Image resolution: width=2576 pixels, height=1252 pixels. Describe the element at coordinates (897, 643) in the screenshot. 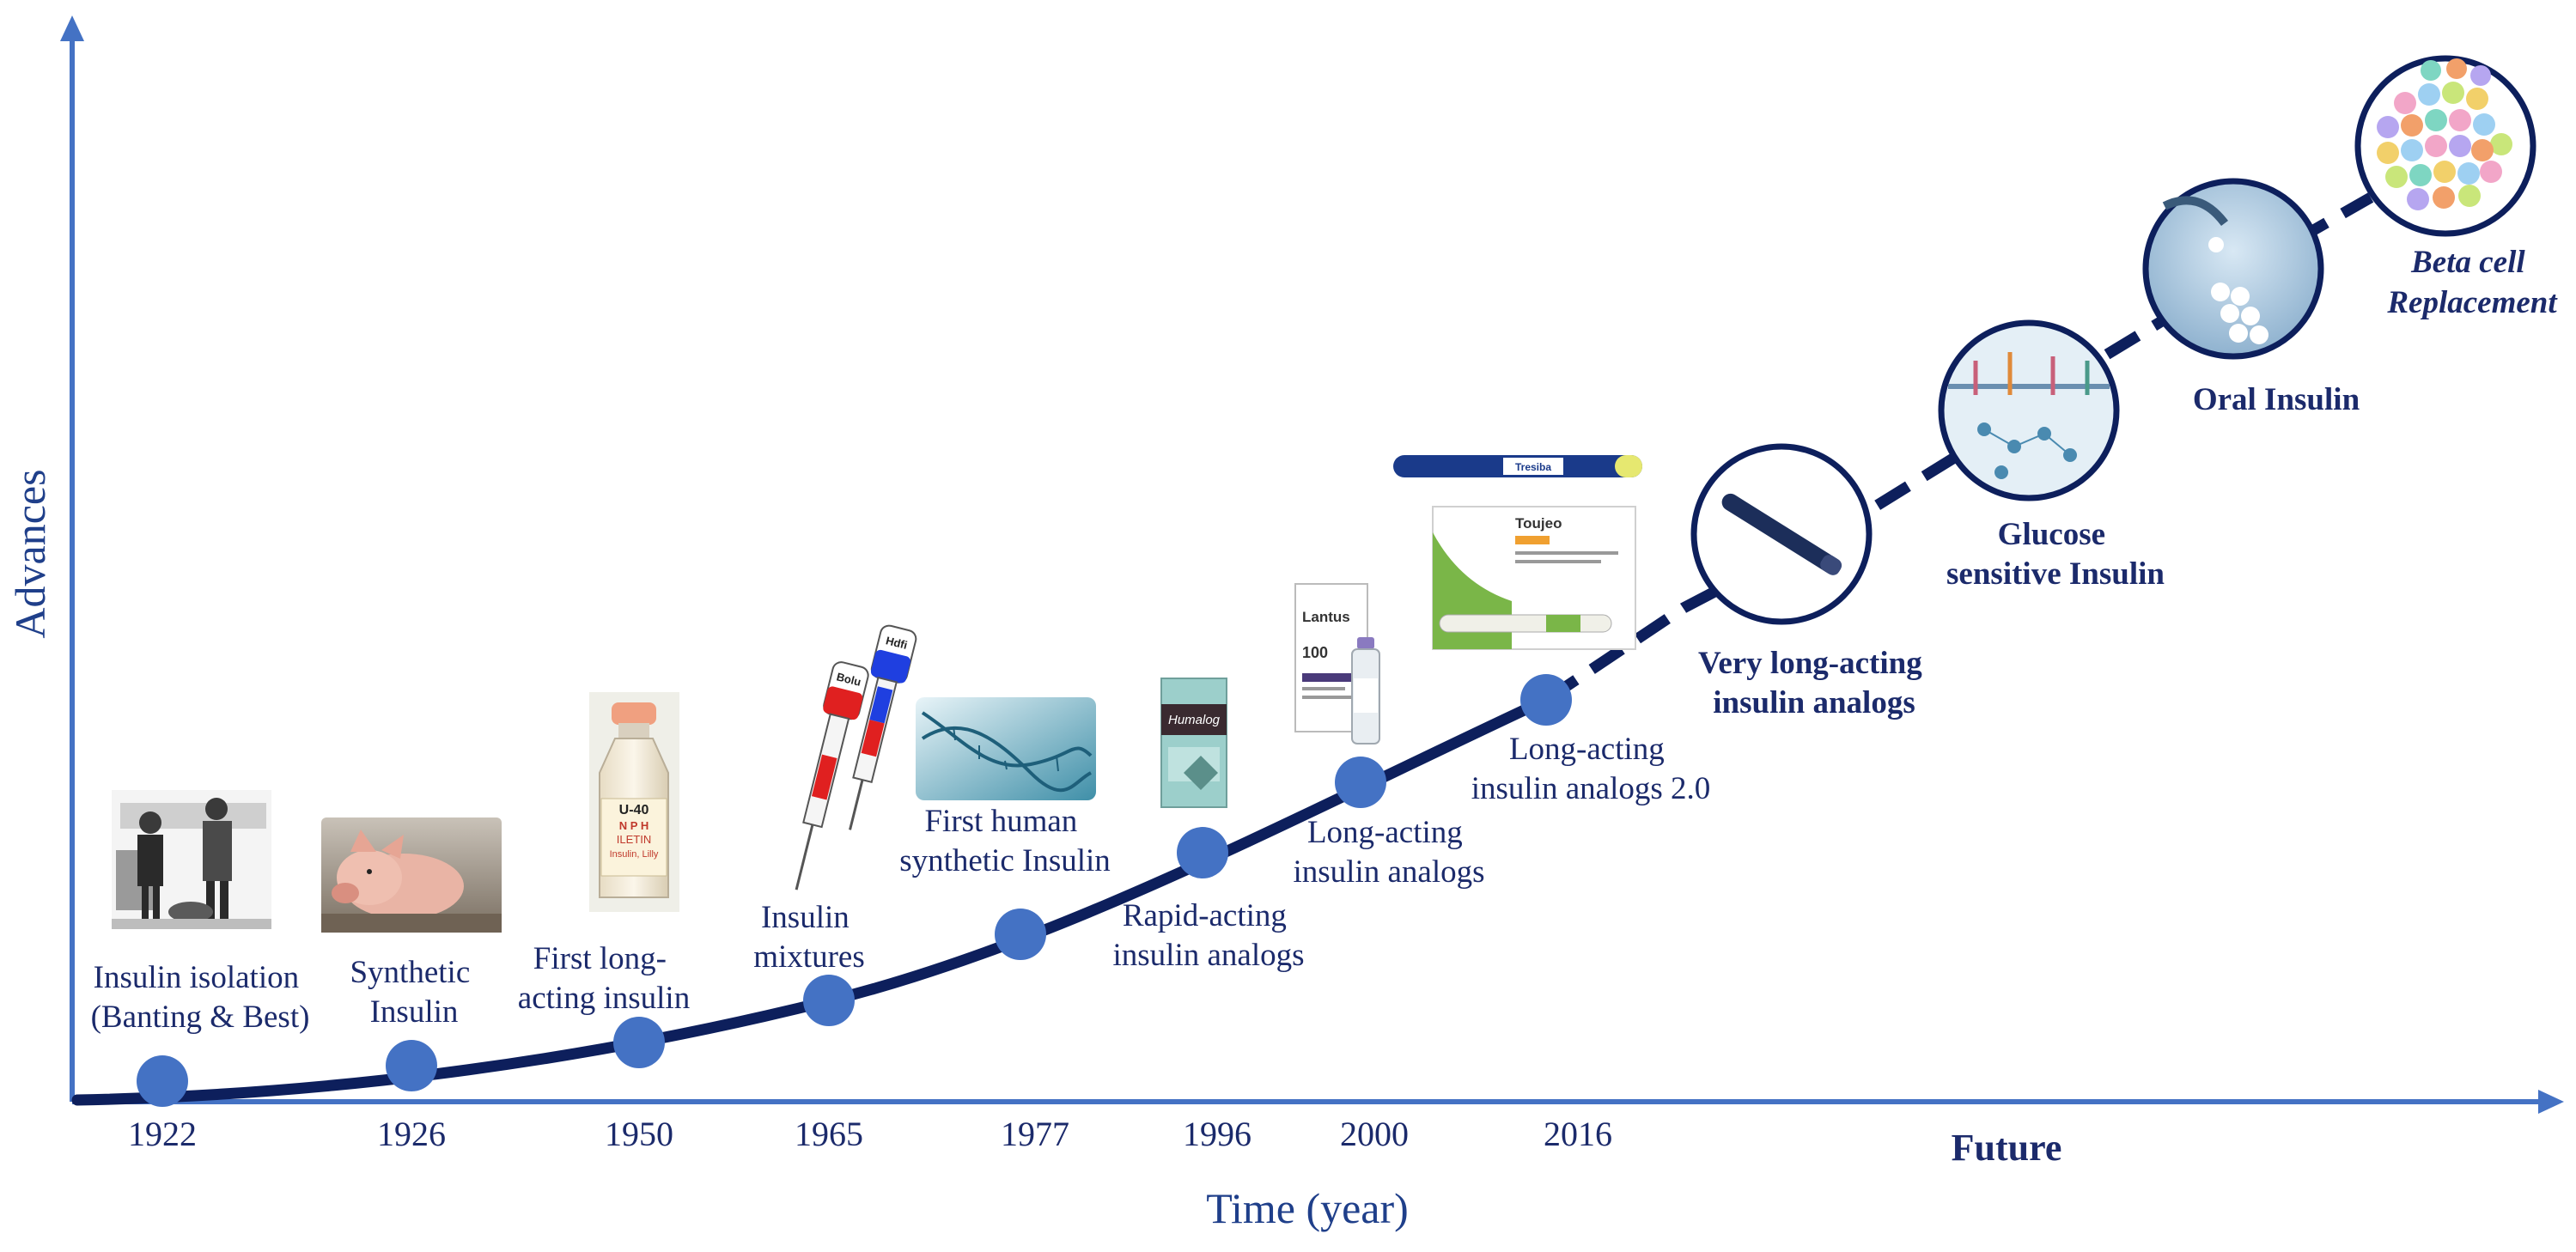

I see `blue-vial-label: Hdfi` at that location.